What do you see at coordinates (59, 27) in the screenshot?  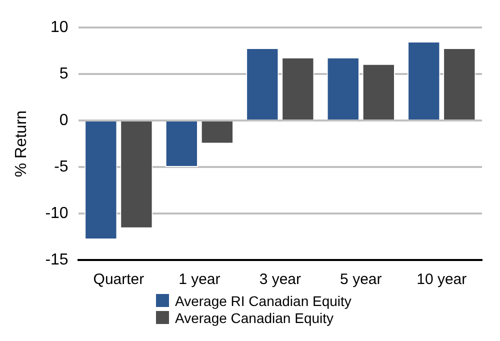 I see `y-tick-label: 10` at bounding box center [59, 27].